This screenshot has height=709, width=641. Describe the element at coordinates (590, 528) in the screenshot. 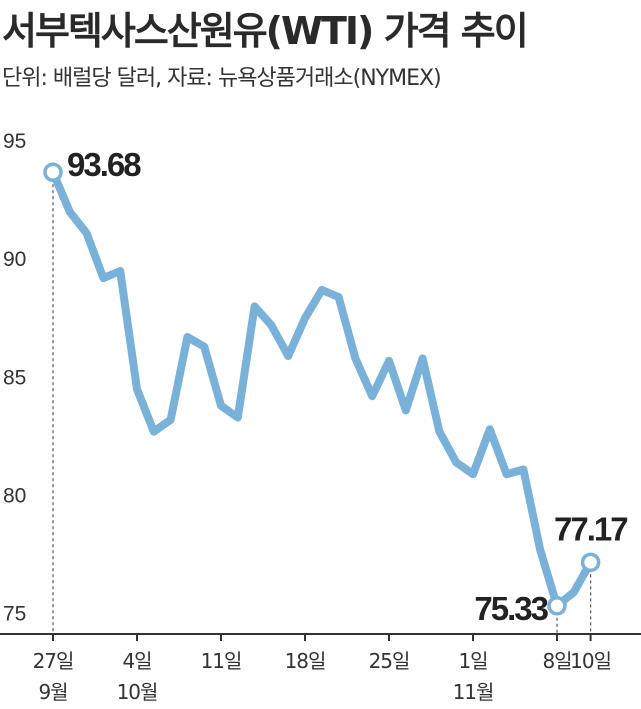

I see `point-value-label: 77.17` at that location.